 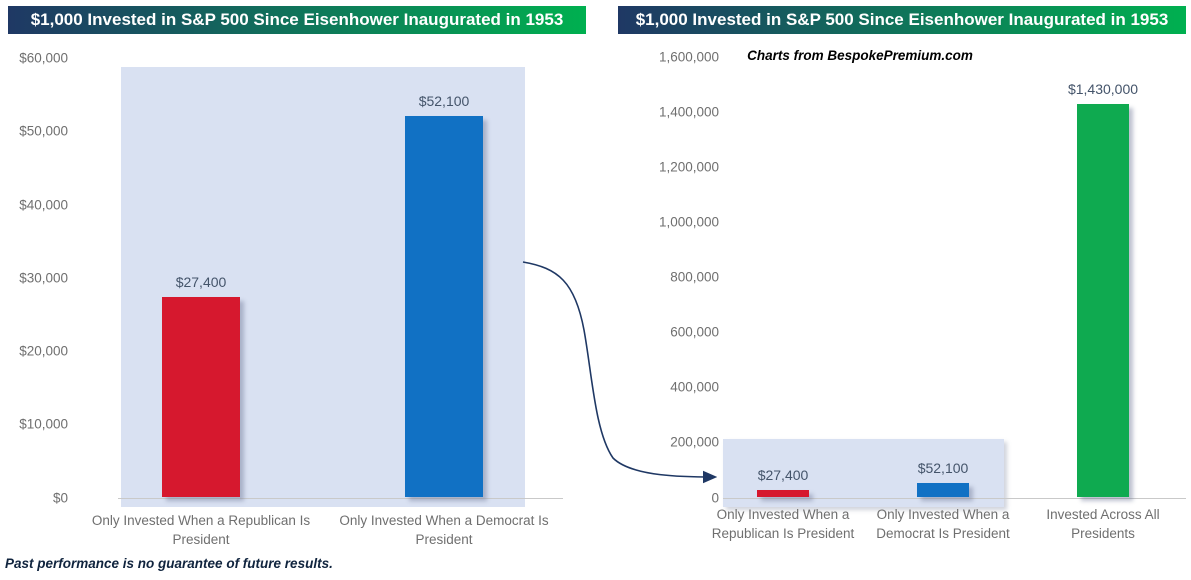 What do you see at coordinates (694, 277) in the screenshot?
I see `y-tick-label: 800,000` at bounding box center [694, 277].